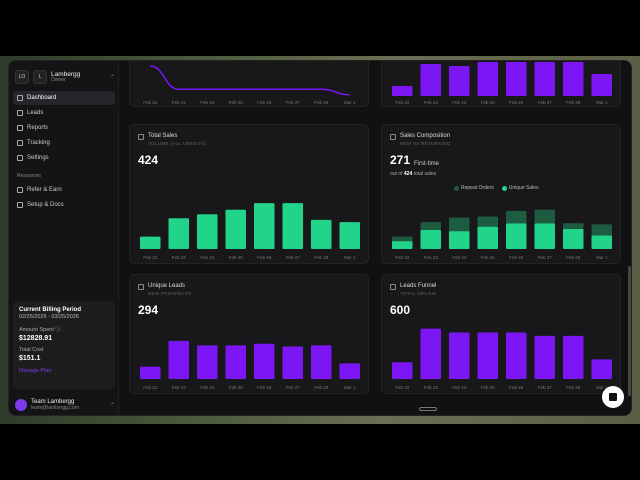  Describe the element at coordinates (38, 128) in the screenshot. I see `sidebar-item-label: Reports` at that location.